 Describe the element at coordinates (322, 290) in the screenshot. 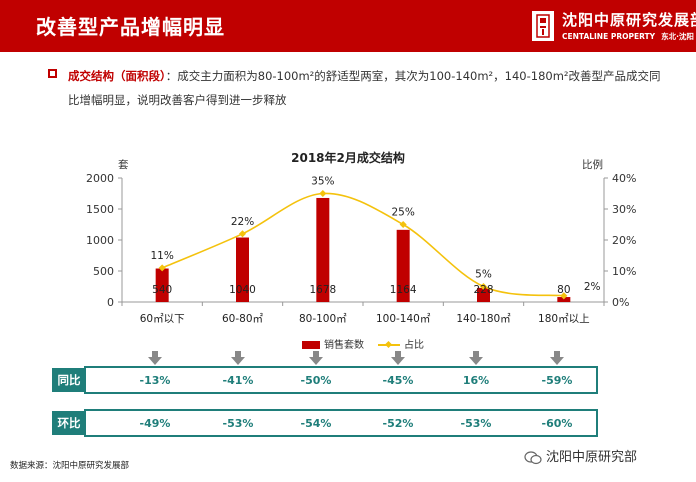

I see `bar-data-label: 1678` at that location.